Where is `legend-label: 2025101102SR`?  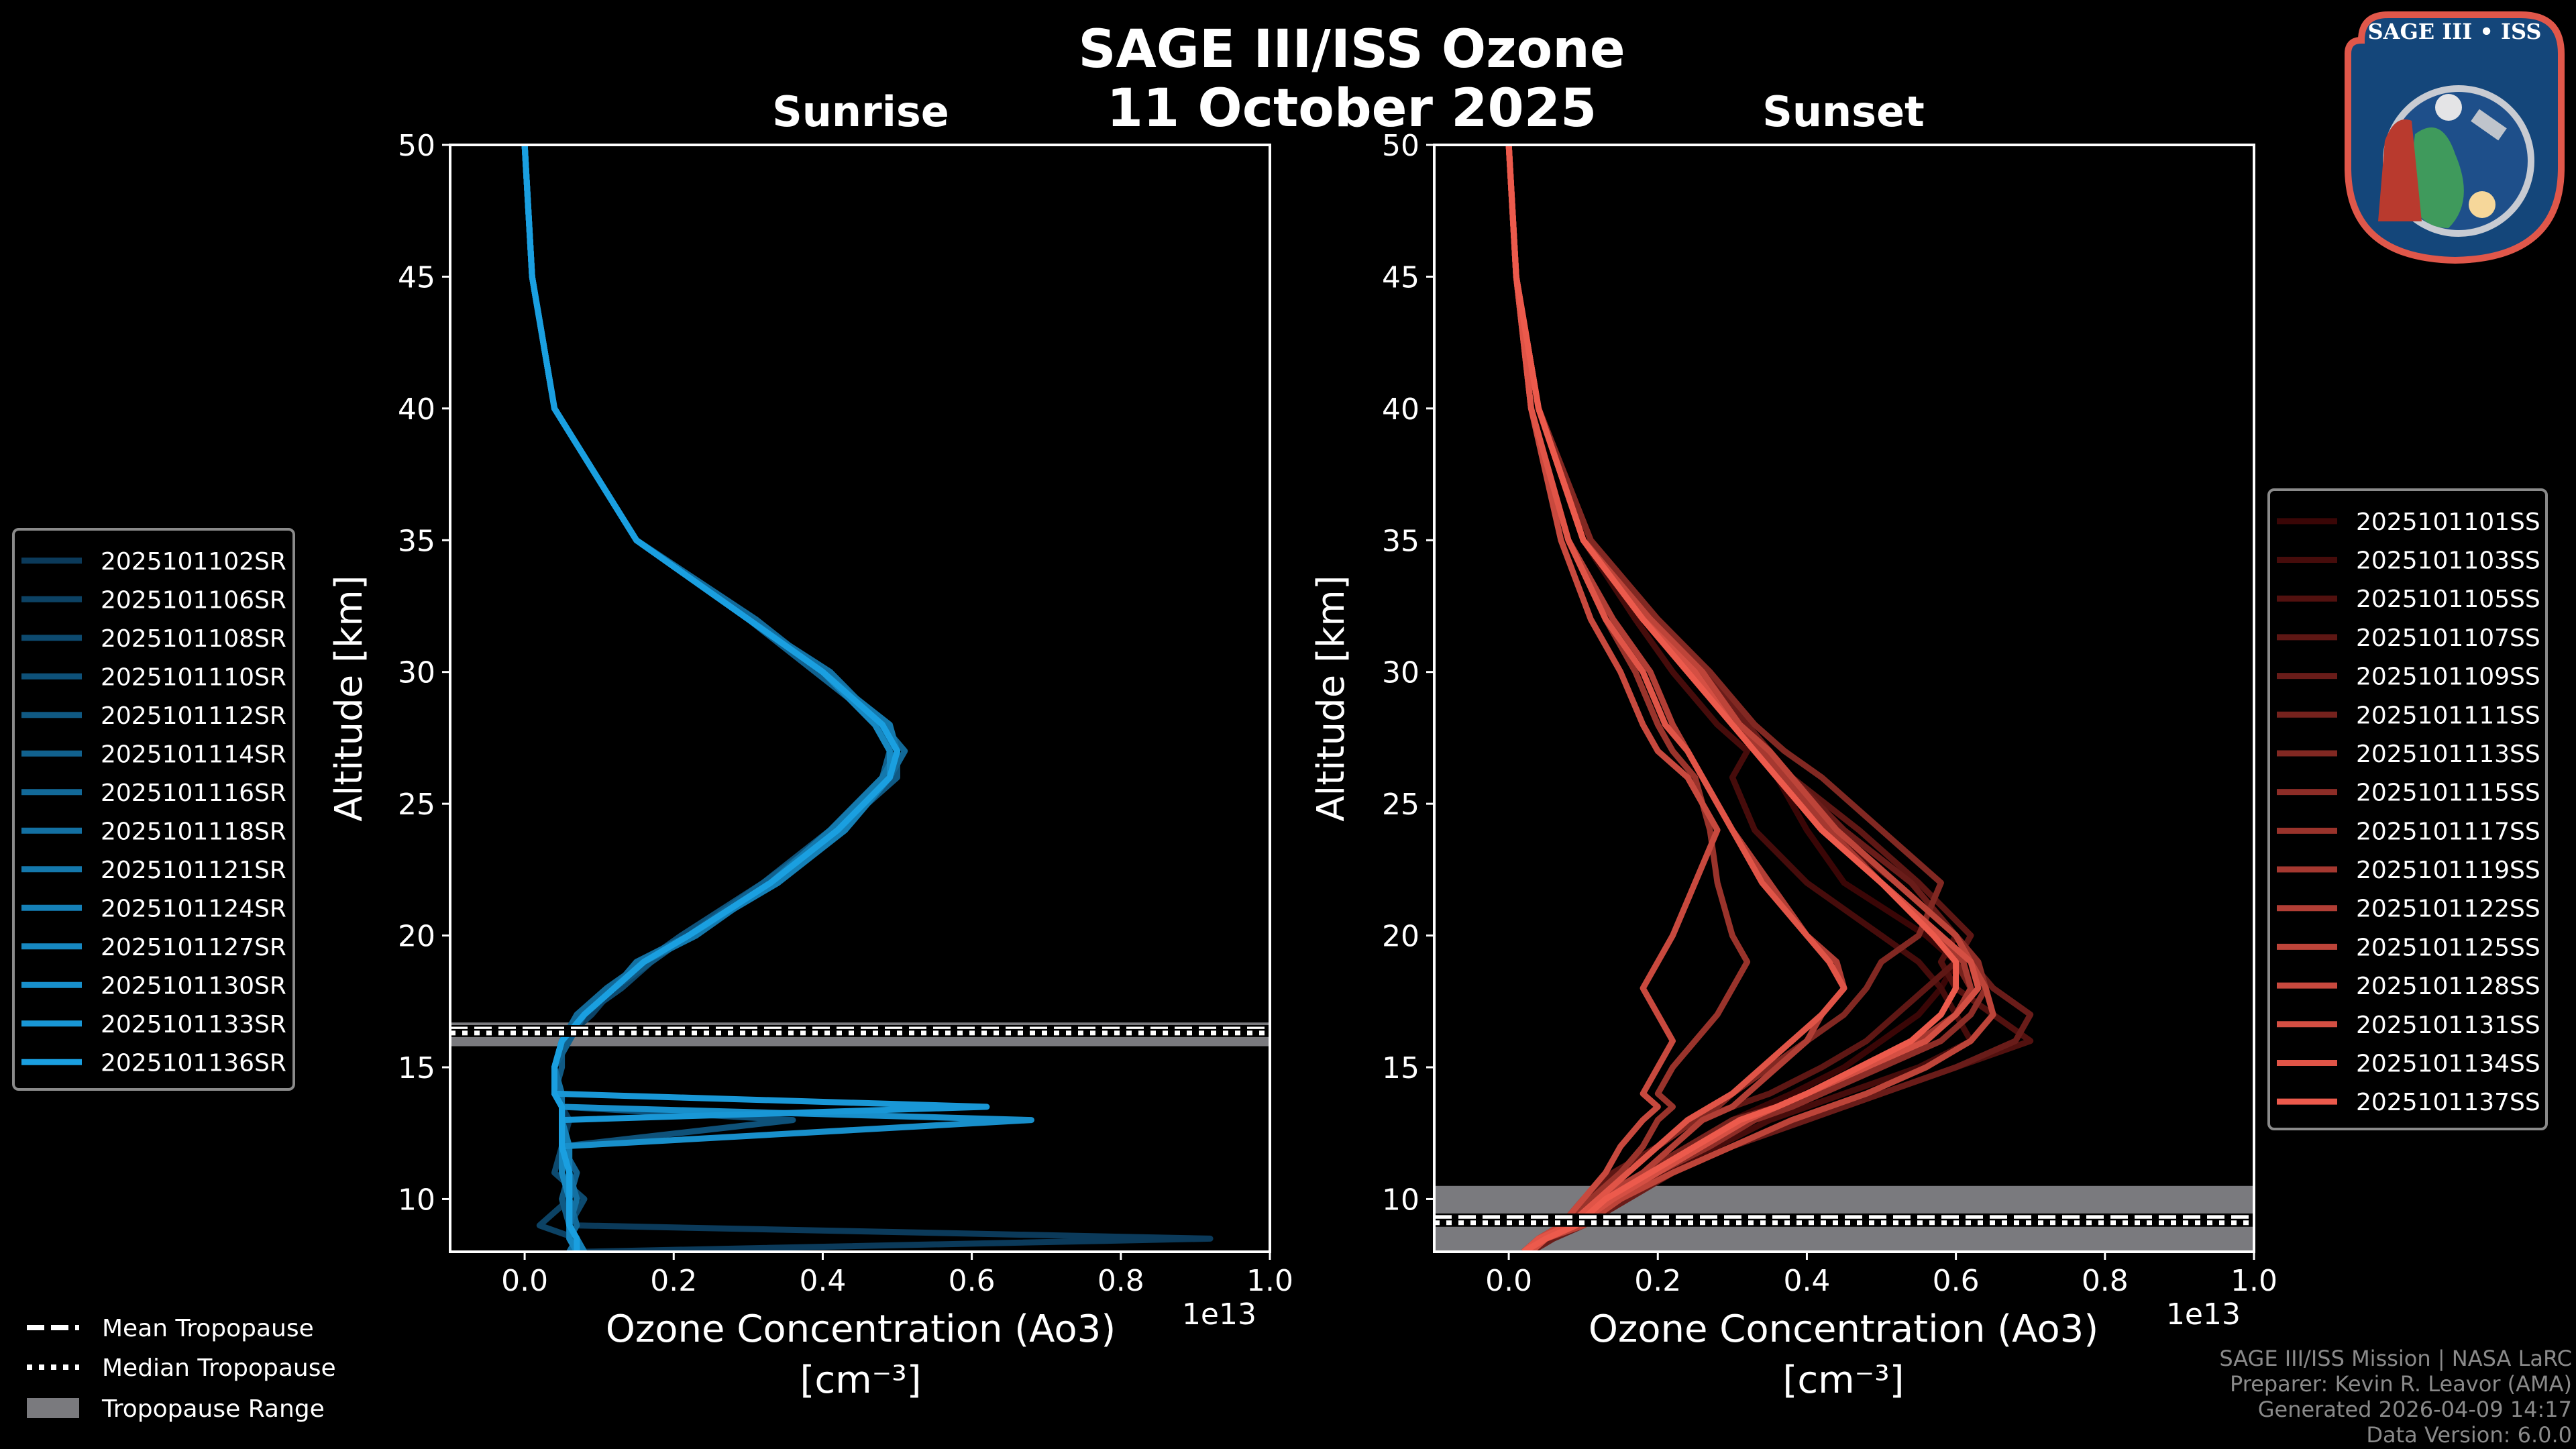
legend-label: 2025101102SR is located at coordinates (193, 562).